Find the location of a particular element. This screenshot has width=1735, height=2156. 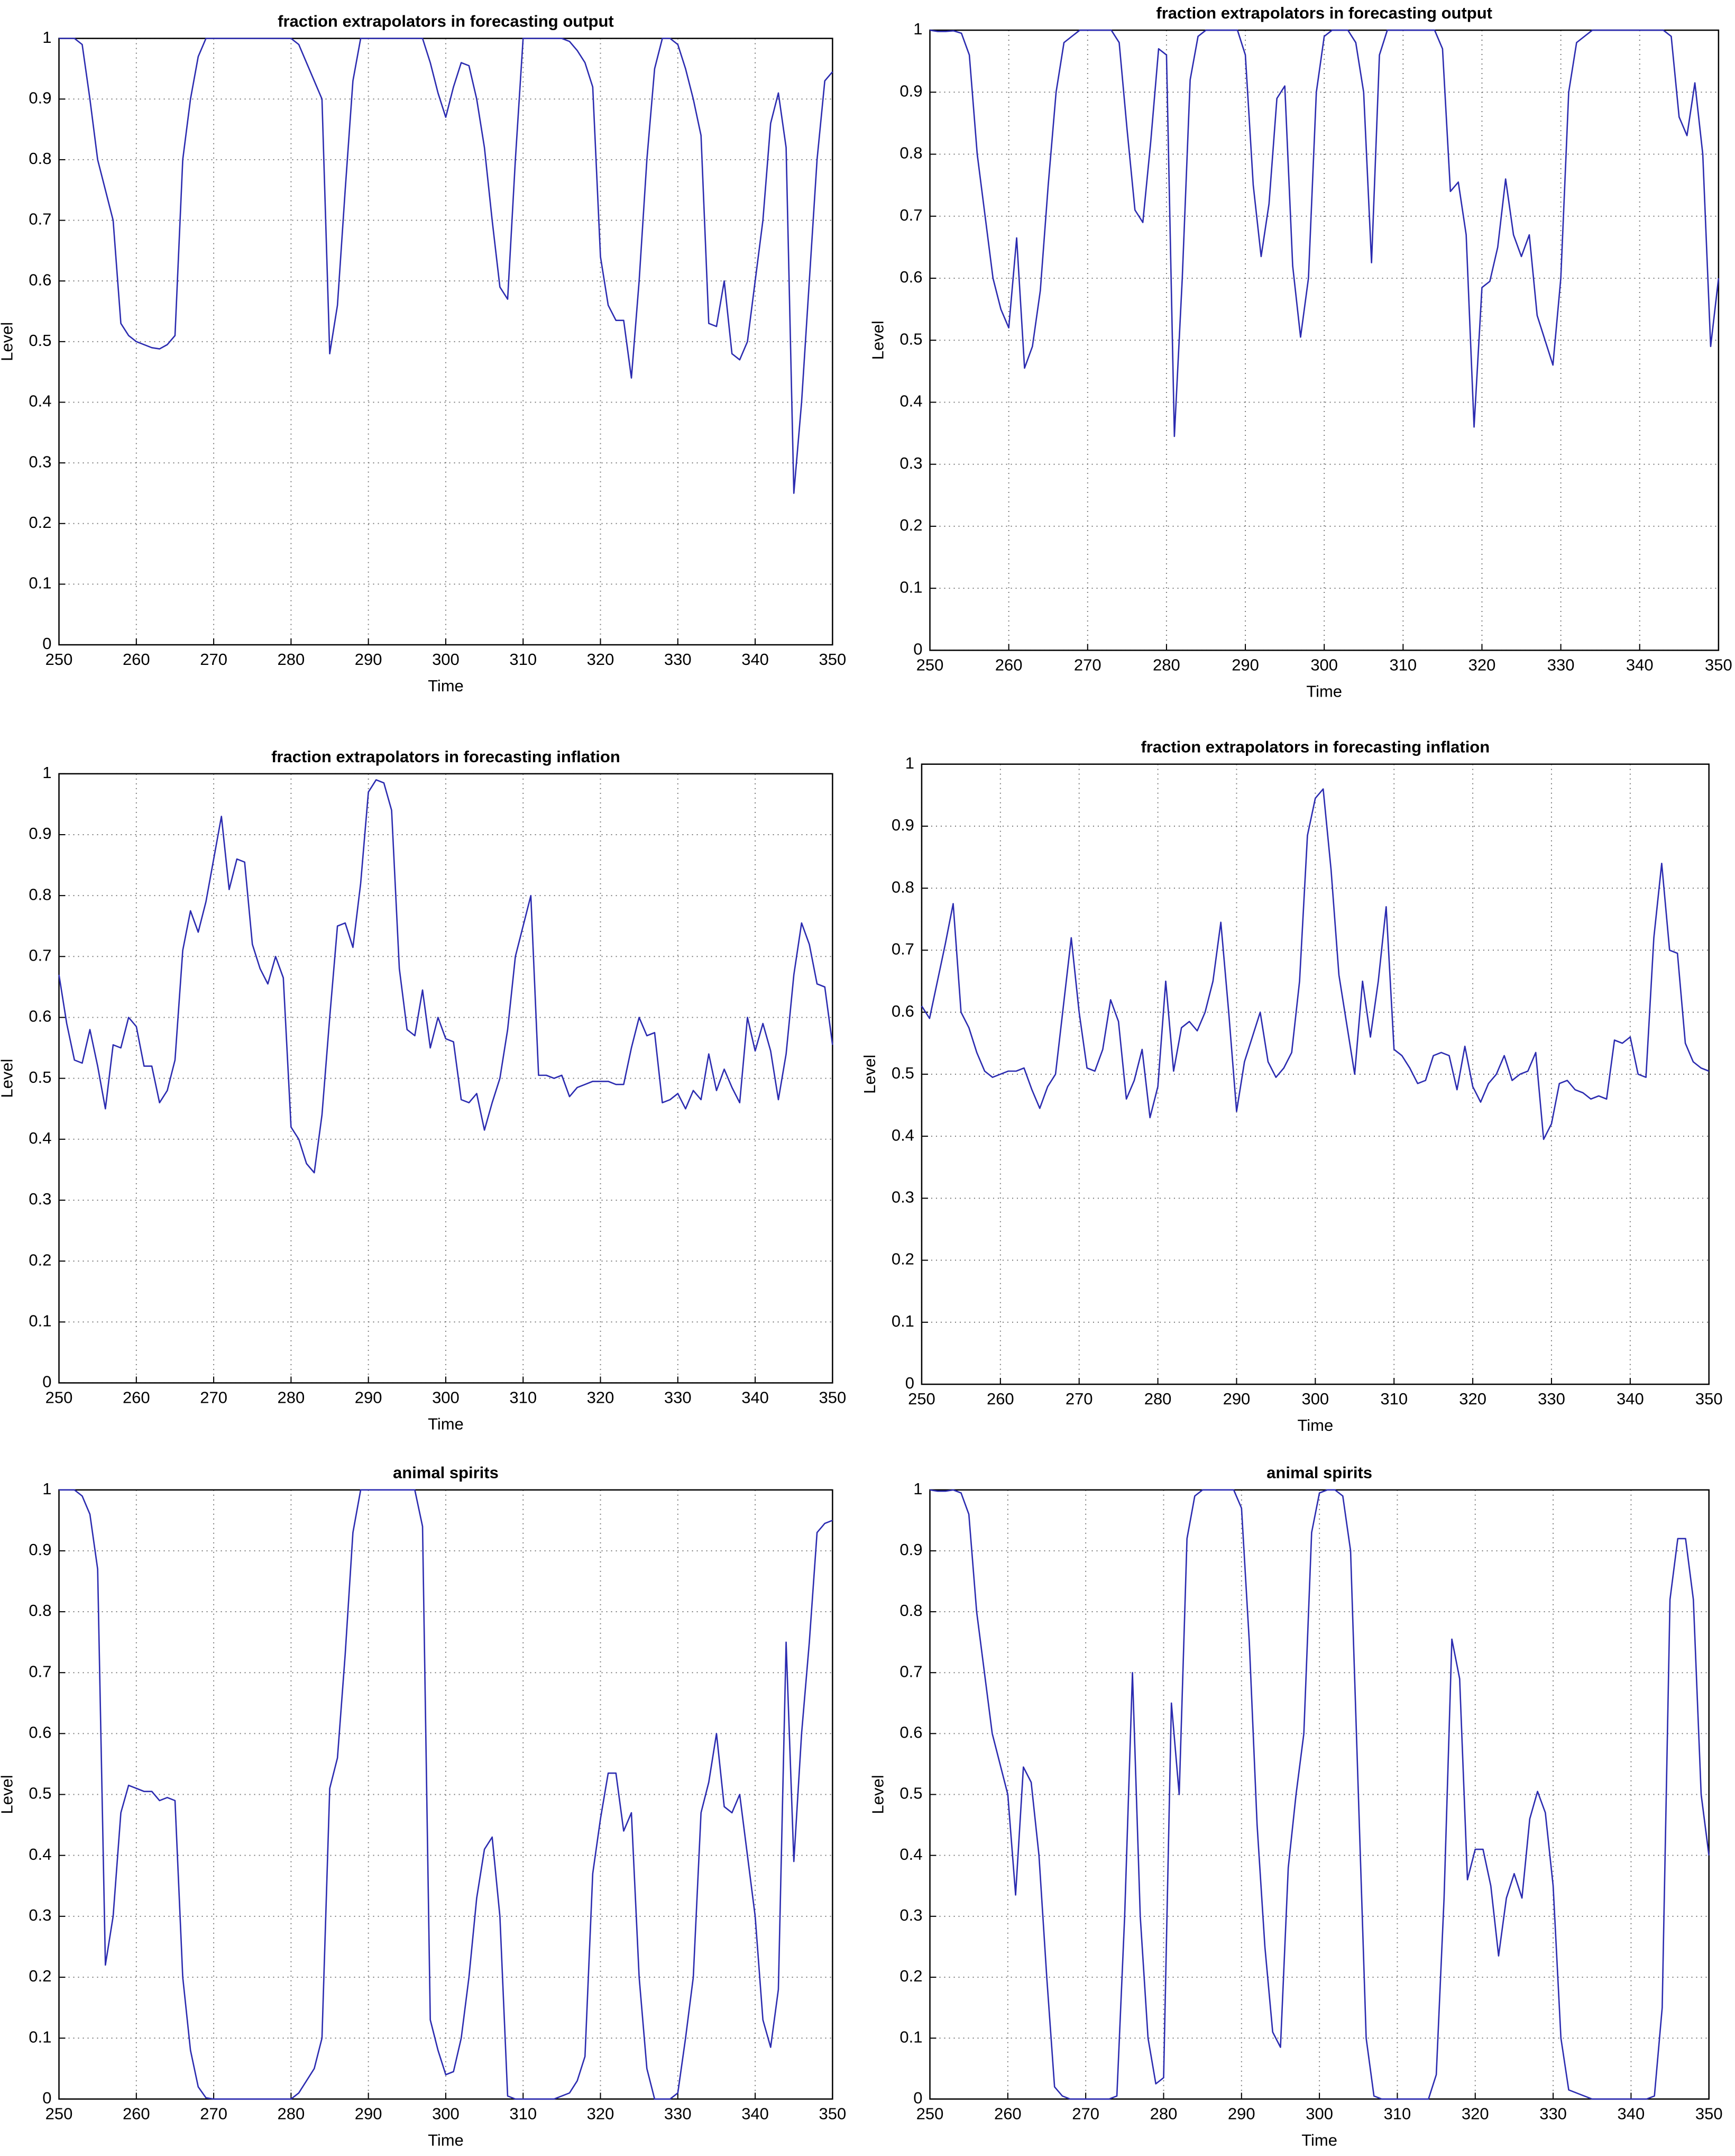

y-tick-label: 0 is located at coordinates (46, 2098).